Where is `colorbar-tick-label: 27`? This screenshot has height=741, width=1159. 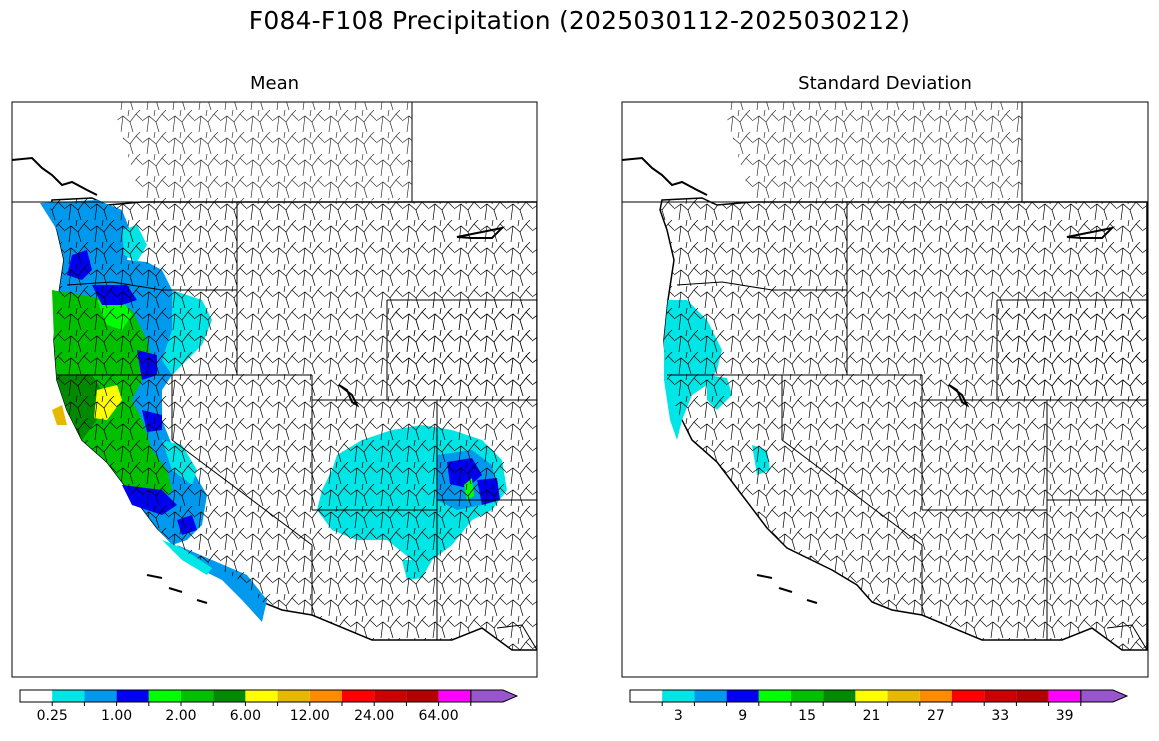
colorbar-tick-label: 27 is located at coordinates (935, 716).